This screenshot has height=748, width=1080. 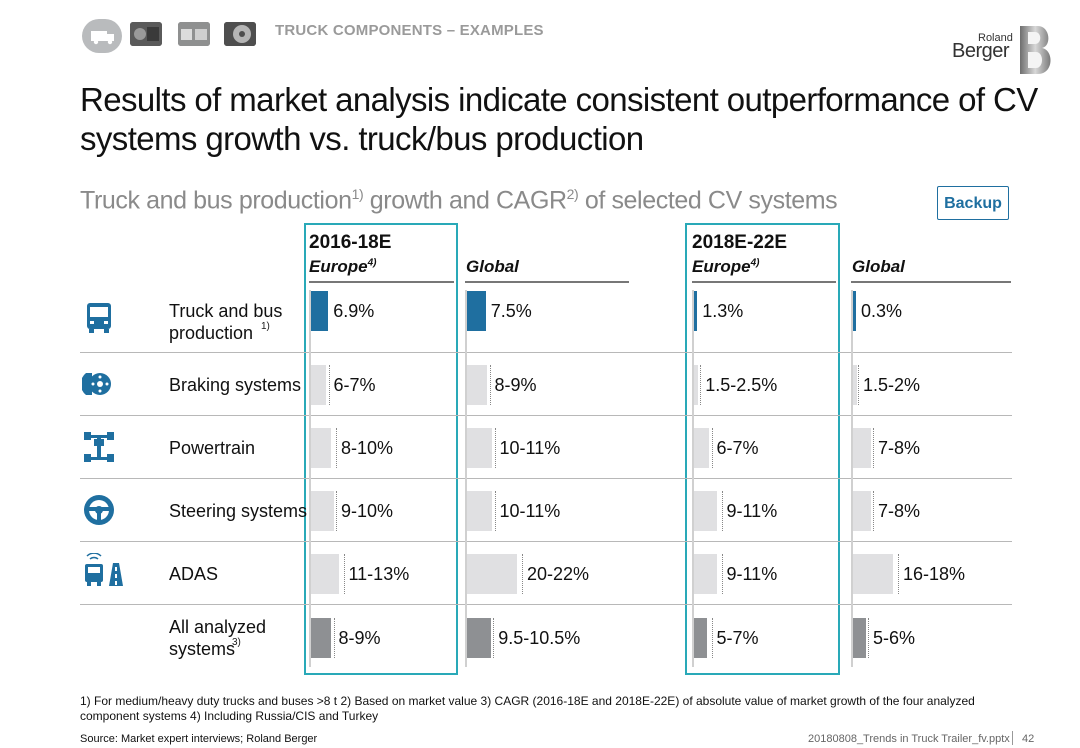 What do you see at coordinates (741, 385) in the screenshot?
I see `value-label: 1.5-2.5%` at bounding box center [741, 385].